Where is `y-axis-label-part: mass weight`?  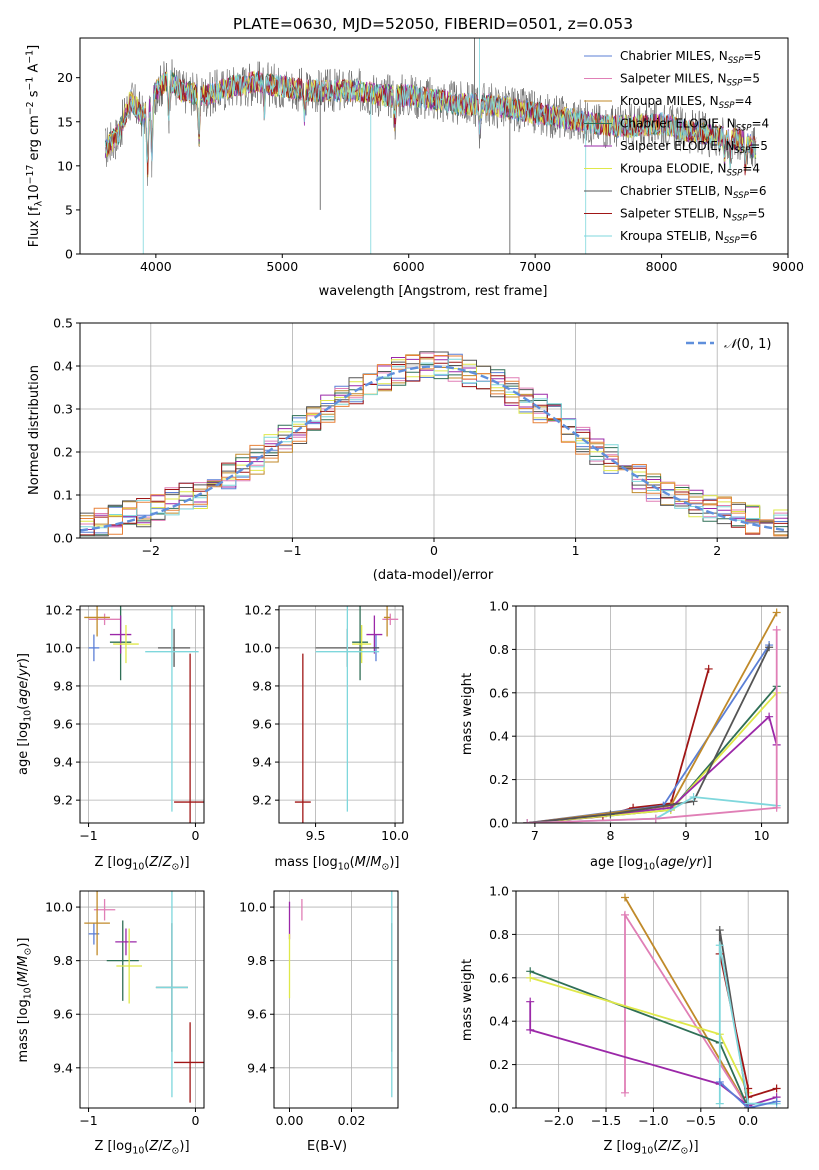
y-axis-label-part: mass weight is located at coordinates (467, 1000).